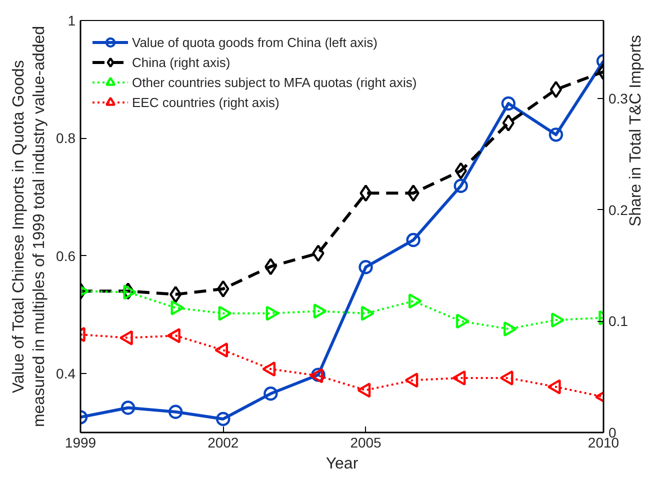 The width and height of the screenshot is (659, 484). I want to click on y-tick-label: 1, so click(72, 20).